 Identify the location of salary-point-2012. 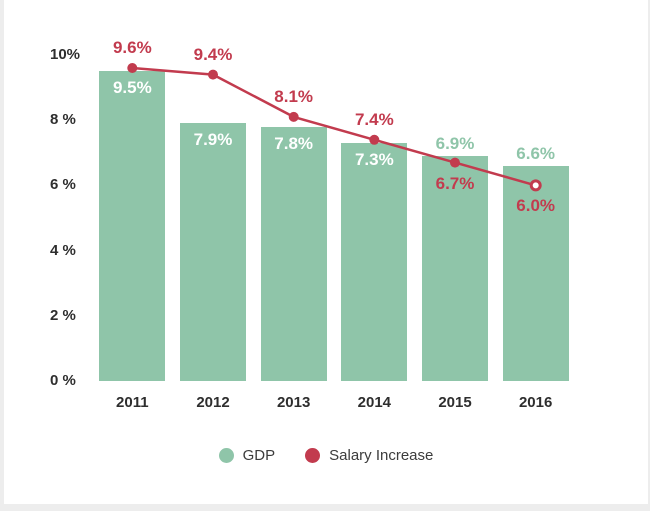
(213, 74).